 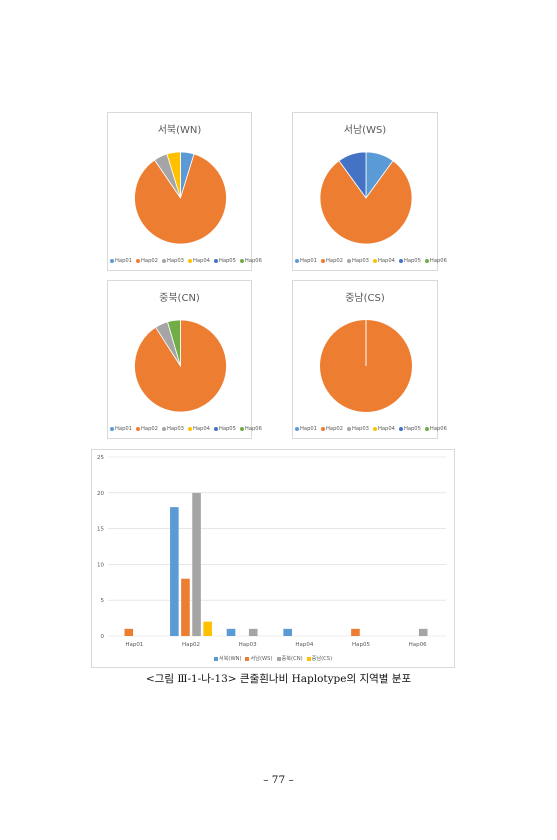 I want to click on bar-chart-svg: 0 5 10 15 20 25 Hap01 Hap02 Hap03 Hap04 Hap05 Hap06, so click(x=271, y=551).